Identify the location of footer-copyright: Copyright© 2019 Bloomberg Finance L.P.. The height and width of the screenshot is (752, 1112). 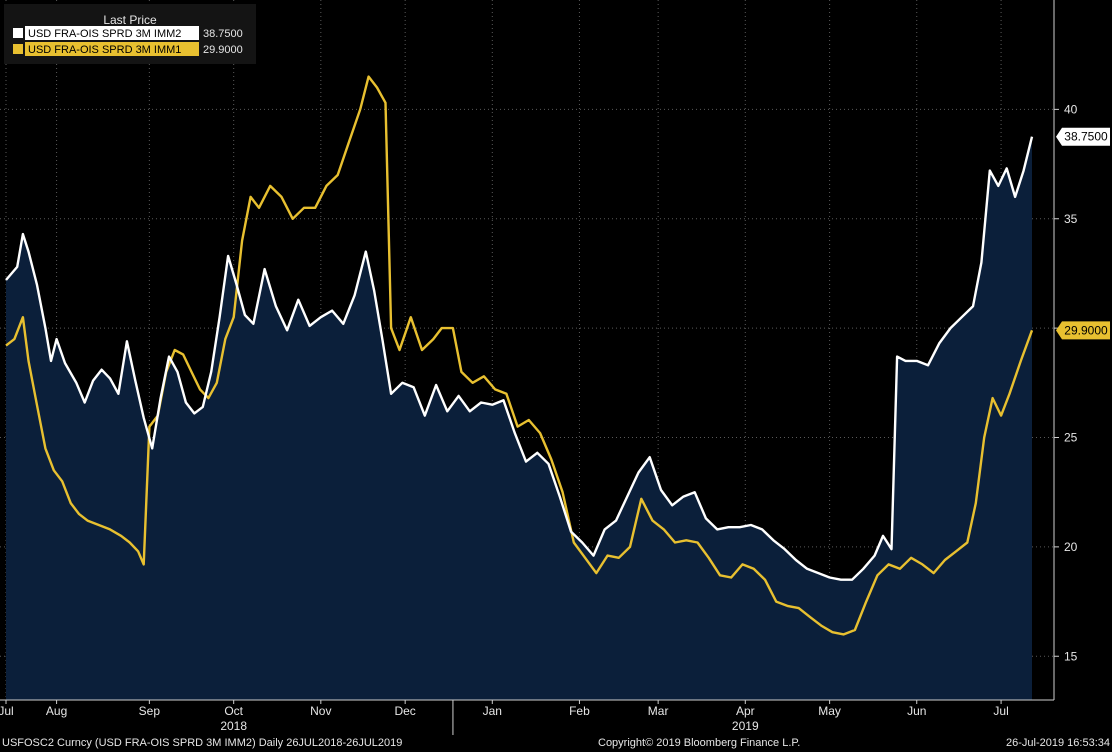
(699, 743).